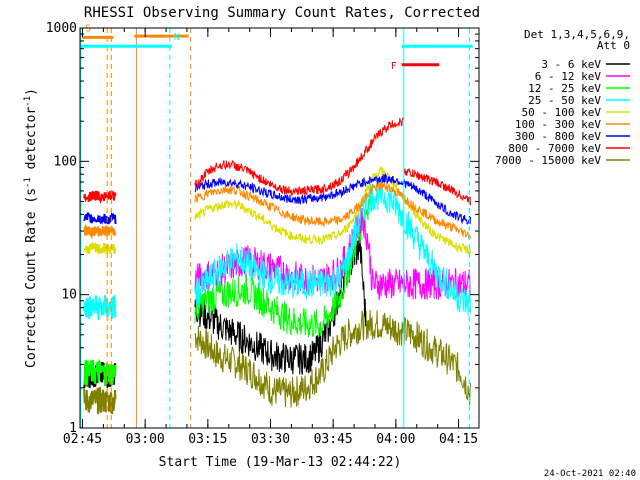 The image size is (640, 480). I want to click on y-tick-label-3: 1000, so click(61, 28).